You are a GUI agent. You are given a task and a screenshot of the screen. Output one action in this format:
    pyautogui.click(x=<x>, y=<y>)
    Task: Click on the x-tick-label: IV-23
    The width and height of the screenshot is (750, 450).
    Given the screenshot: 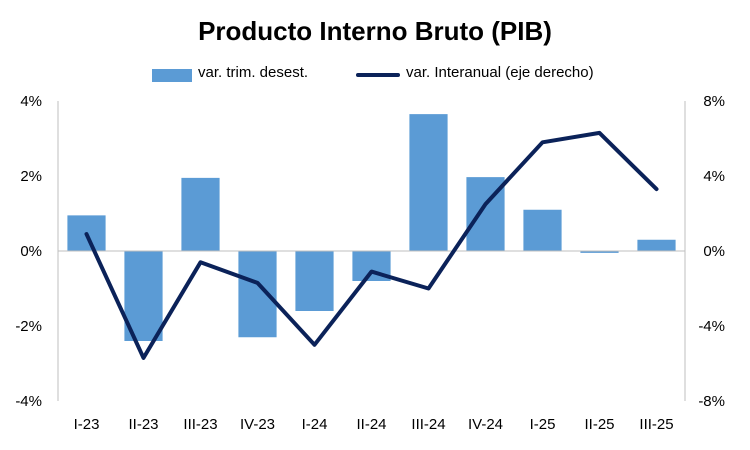 What is the action you would take?
    pyautogui.click(x=257, y=424)
    